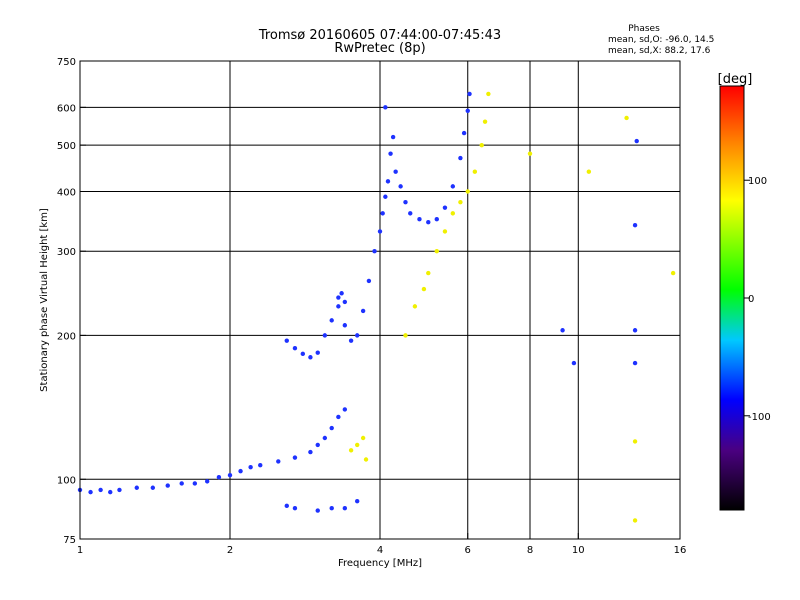 The height and width of the screenshot is (600, 800). I want to click on y-tick-label: 75, so click(69, 540).